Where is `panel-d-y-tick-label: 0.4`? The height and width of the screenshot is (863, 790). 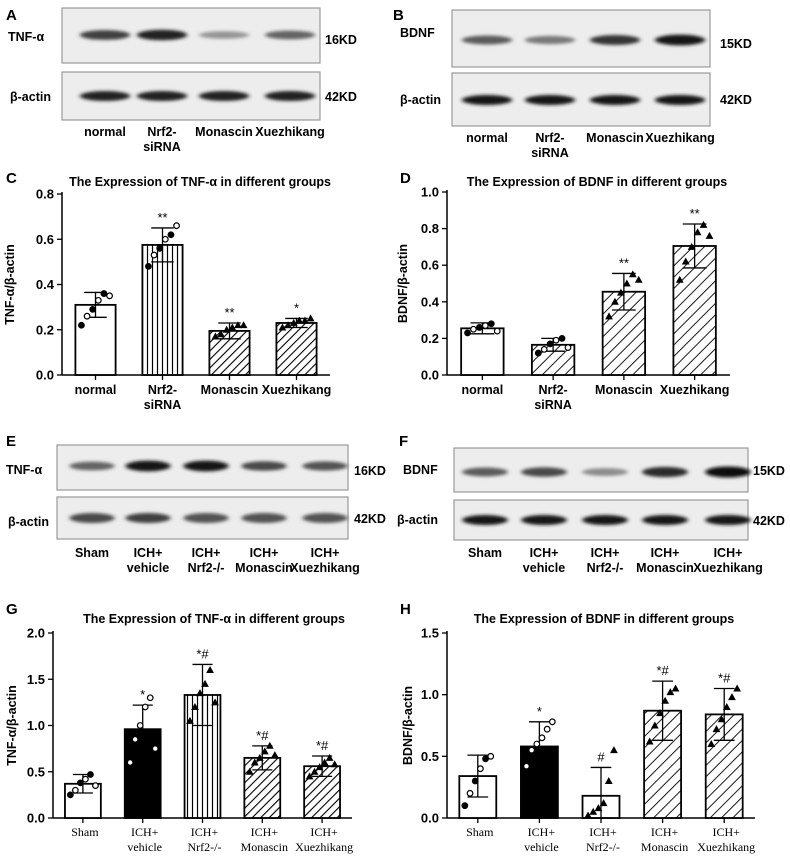
panel-d-y-tick-label: 0.4 is located at coordinates (430, 301).